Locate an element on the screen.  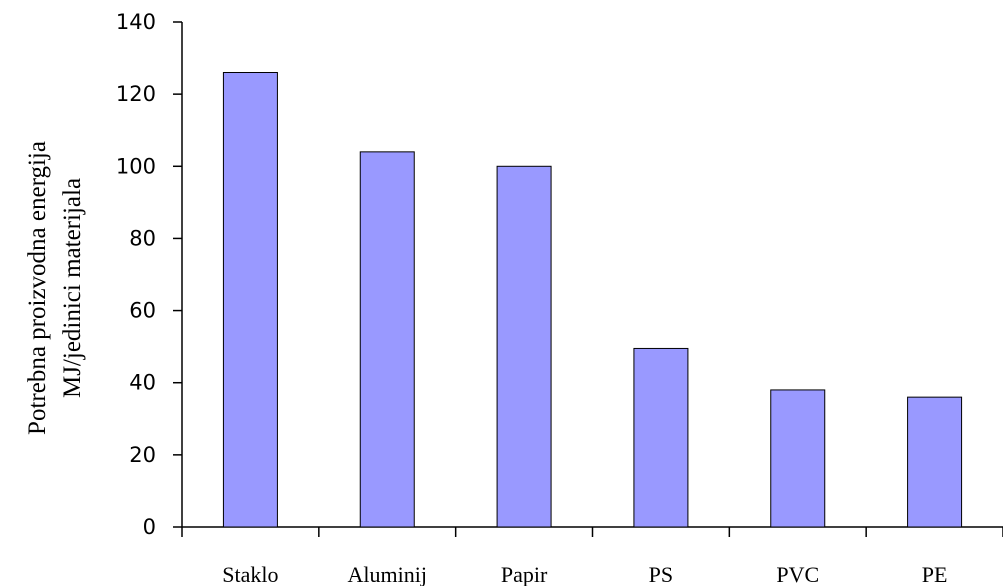
category-label: PVC is located at coordinates (797, 574).